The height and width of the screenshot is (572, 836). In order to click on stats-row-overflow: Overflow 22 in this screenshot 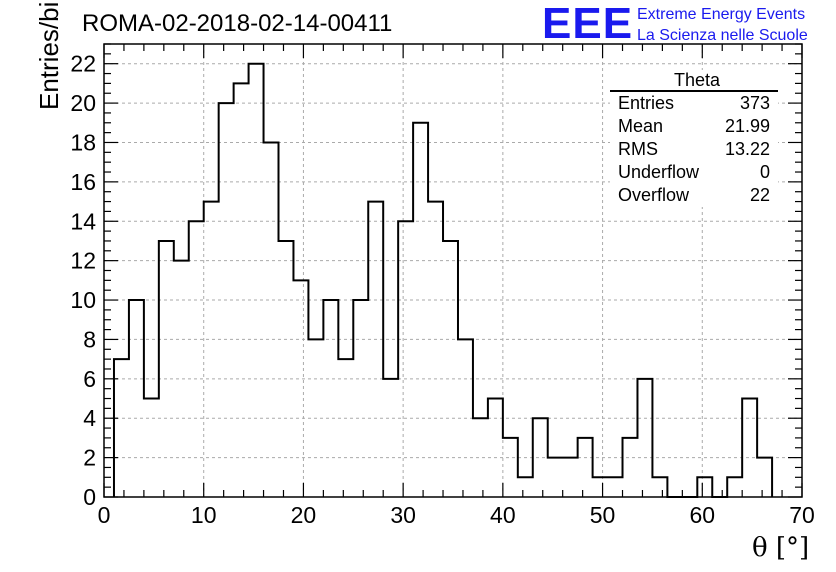, I will do `click(694, 195)`.